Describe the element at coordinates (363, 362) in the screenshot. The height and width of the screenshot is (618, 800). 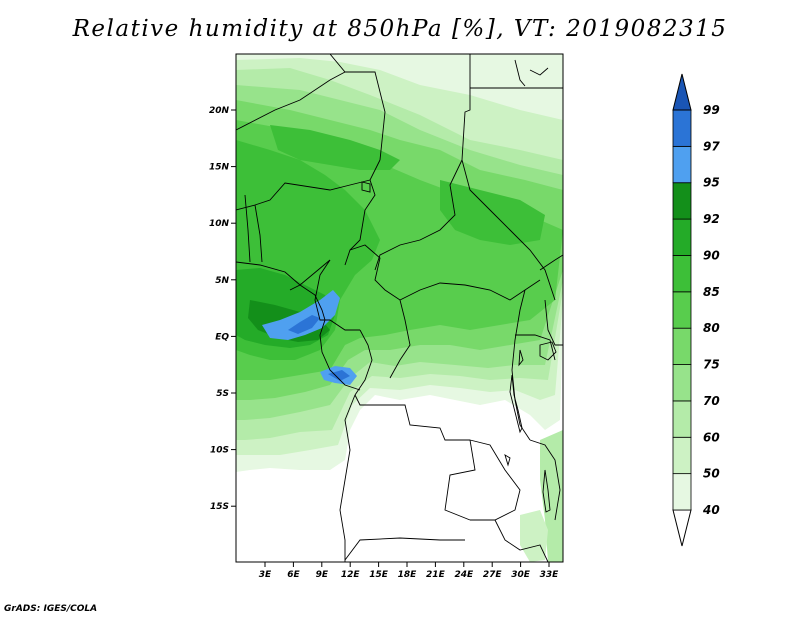
I see `border-congo` at that location.